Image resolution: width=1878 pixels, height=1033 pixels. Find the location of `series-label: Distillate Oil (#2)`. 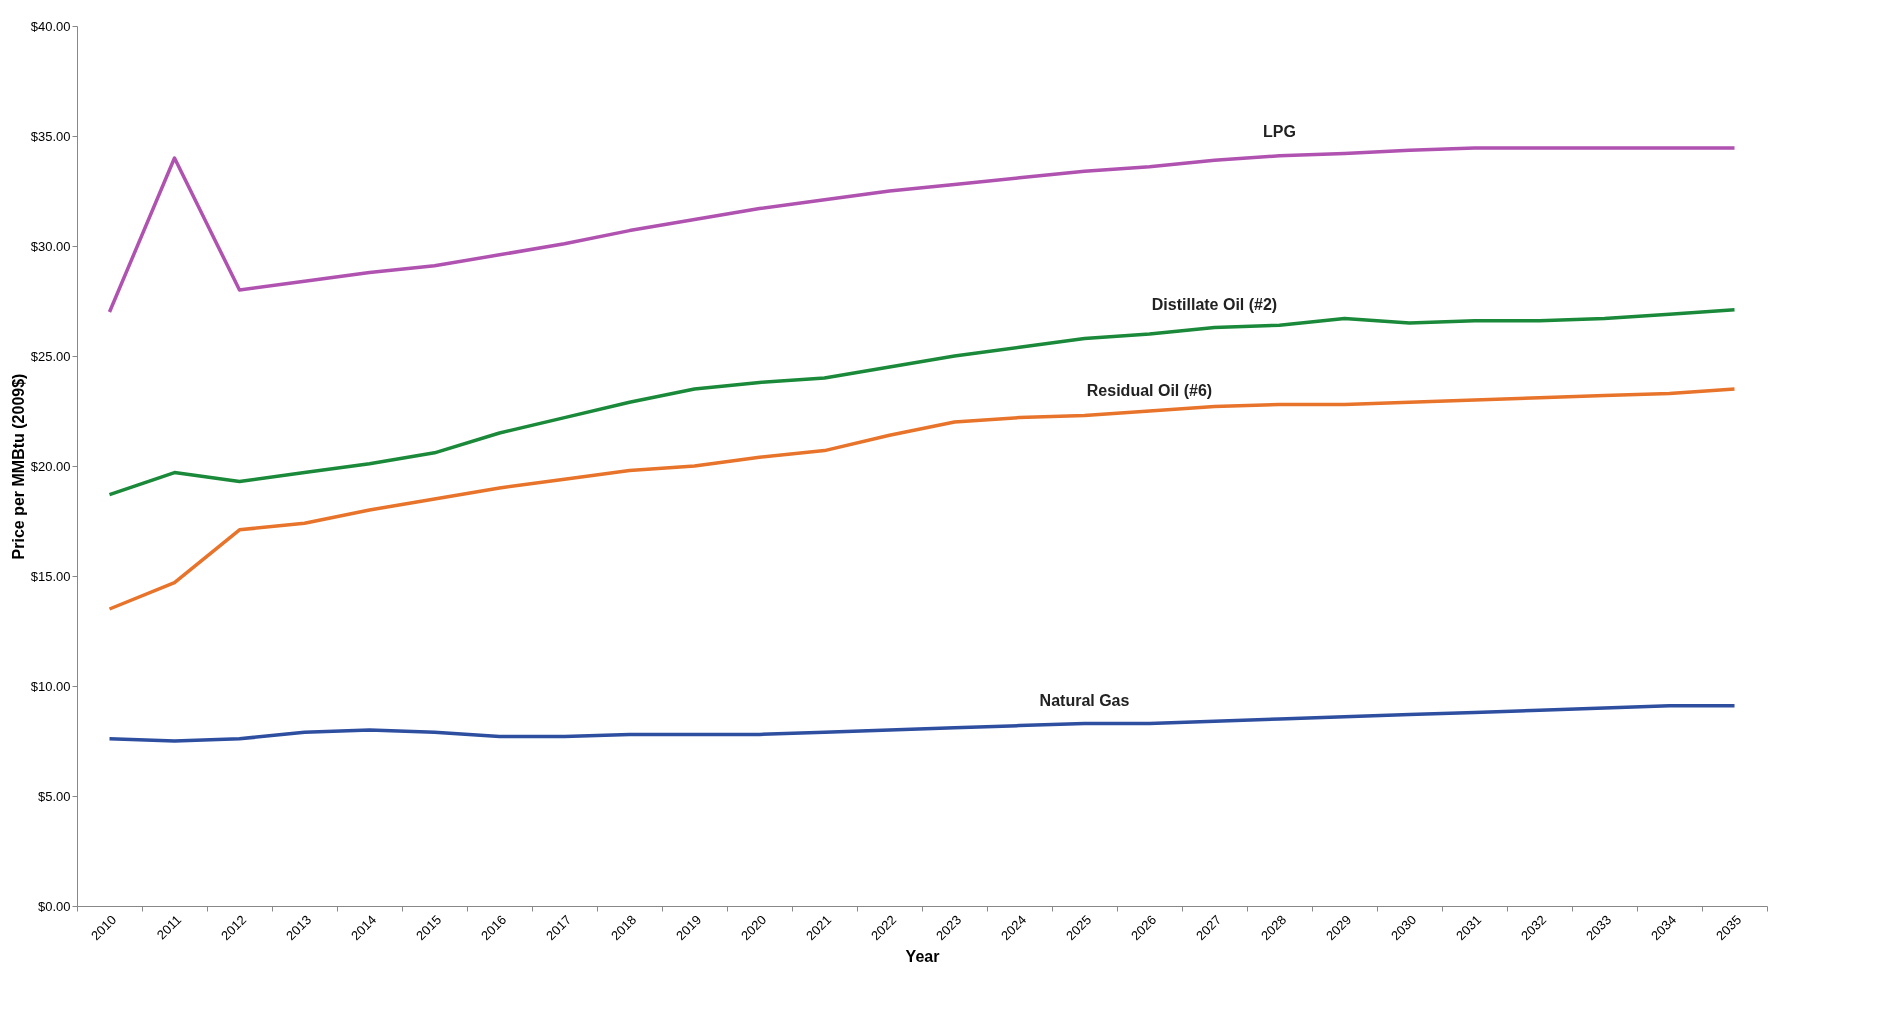

series-label: Distillate Oil (#2) is located at coordinates (1214, 305).